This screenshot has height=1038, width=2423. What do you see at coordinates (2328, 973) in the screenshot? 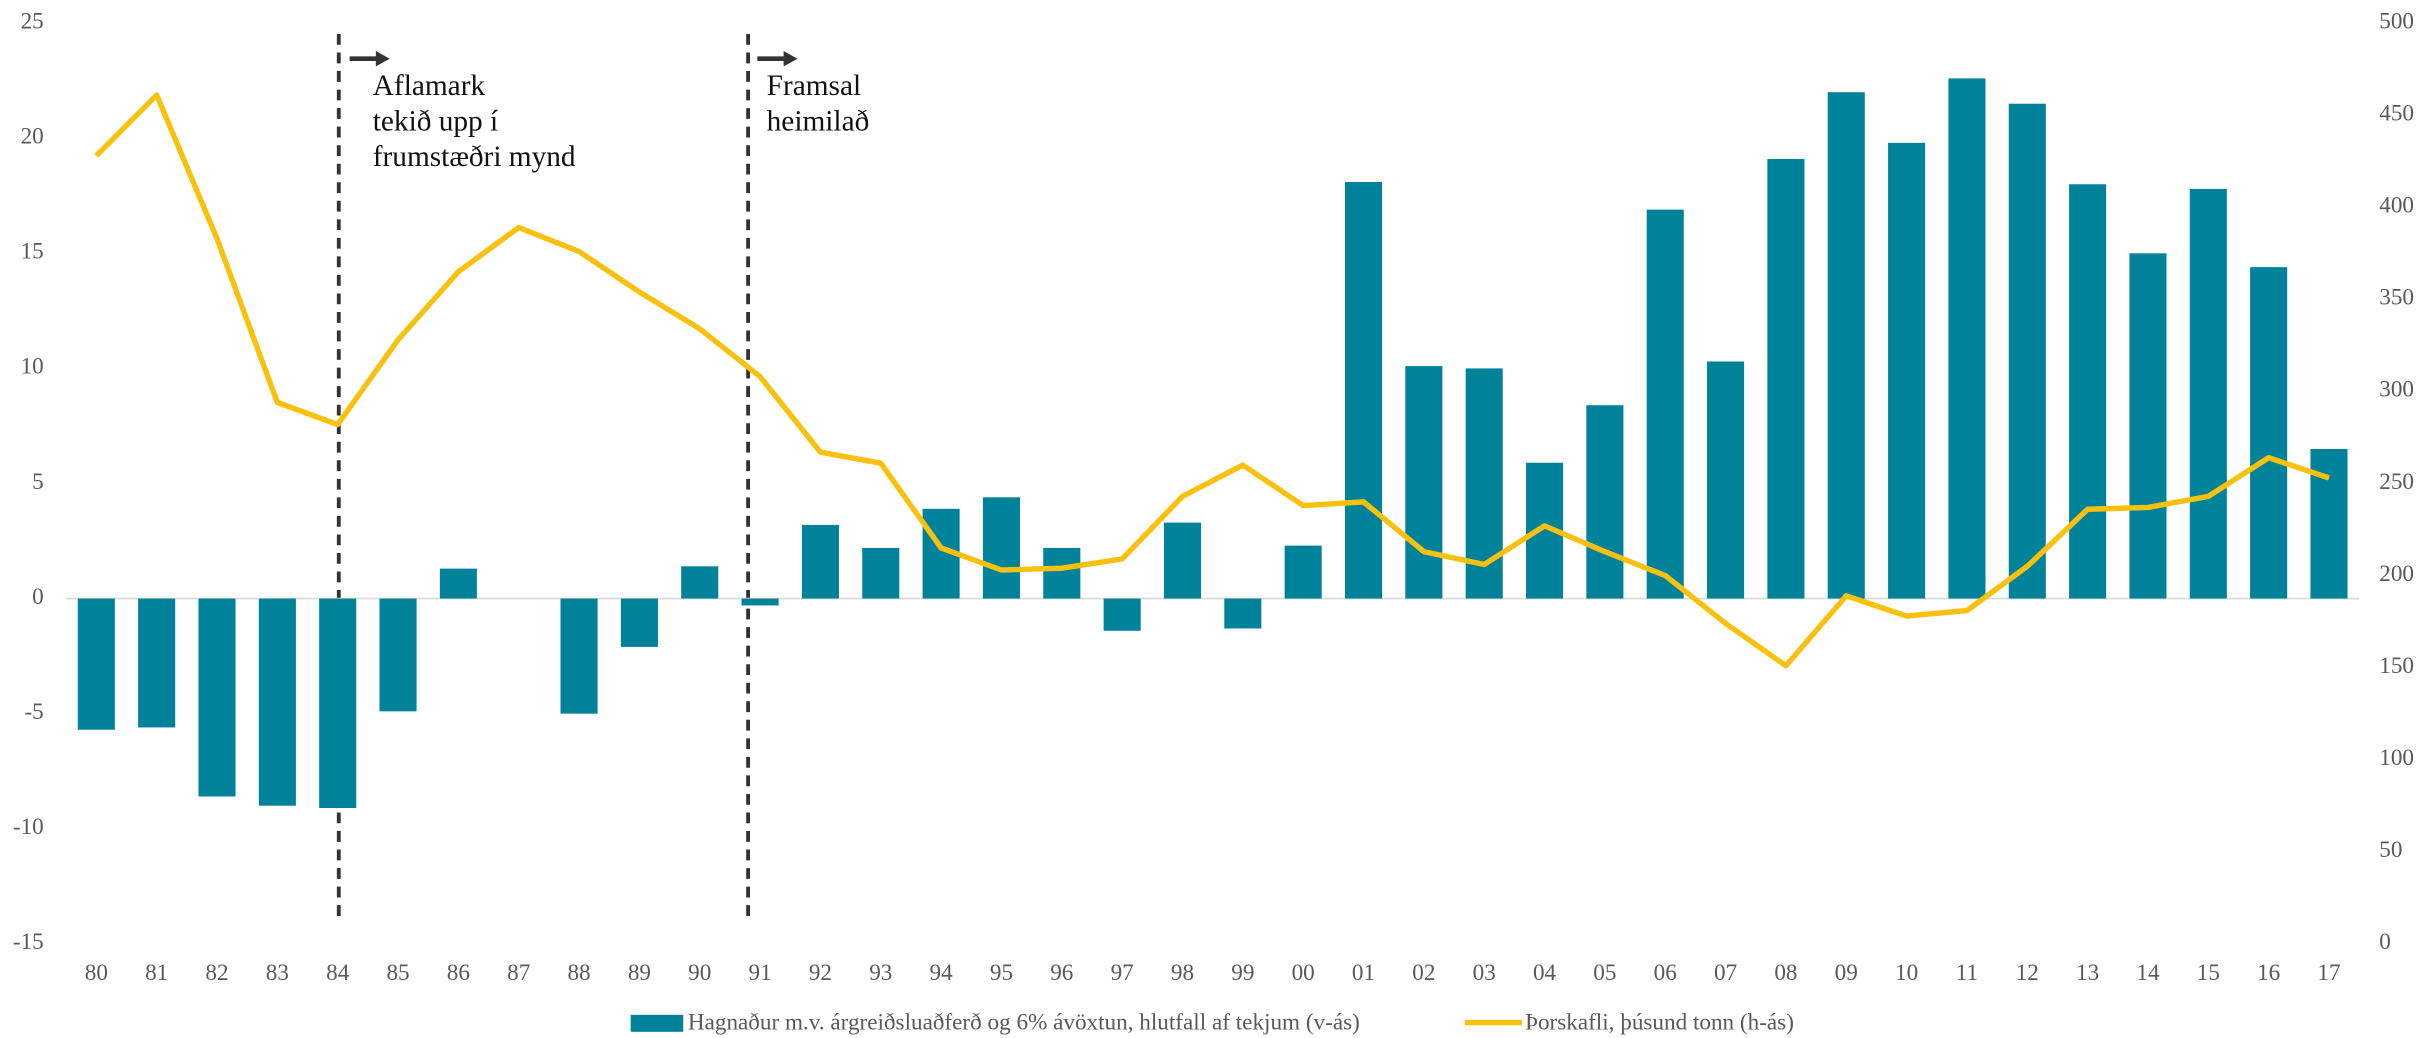
I see `x-tick-label: 17` at bounding box center [2328, 973].